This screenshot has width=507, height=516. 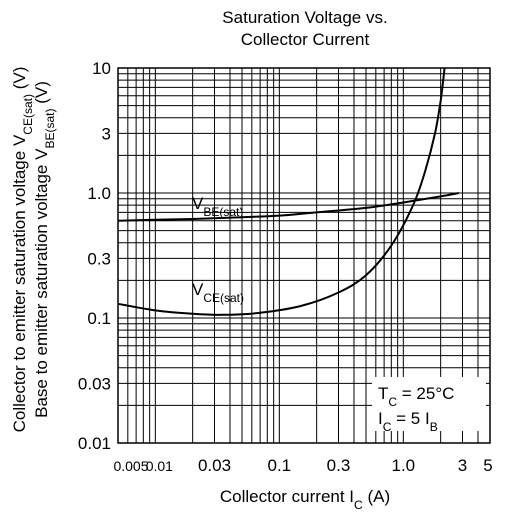 What do you see at coordinates (339, 465) in the screenshot?
I see `x-tick-label: 0.3` at bounding box center [339, 465].